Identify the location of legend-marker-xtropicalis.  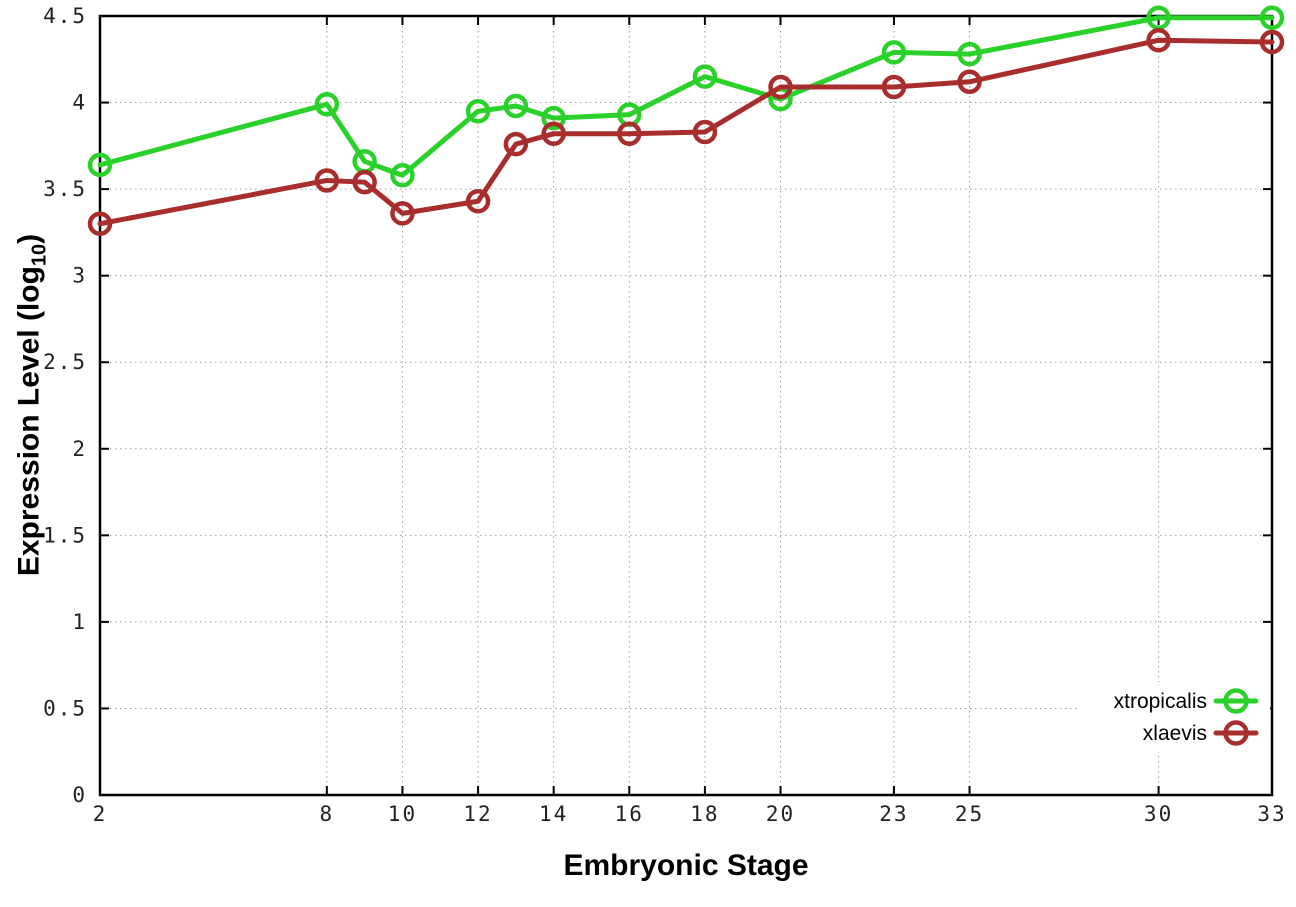
(1236, 701).